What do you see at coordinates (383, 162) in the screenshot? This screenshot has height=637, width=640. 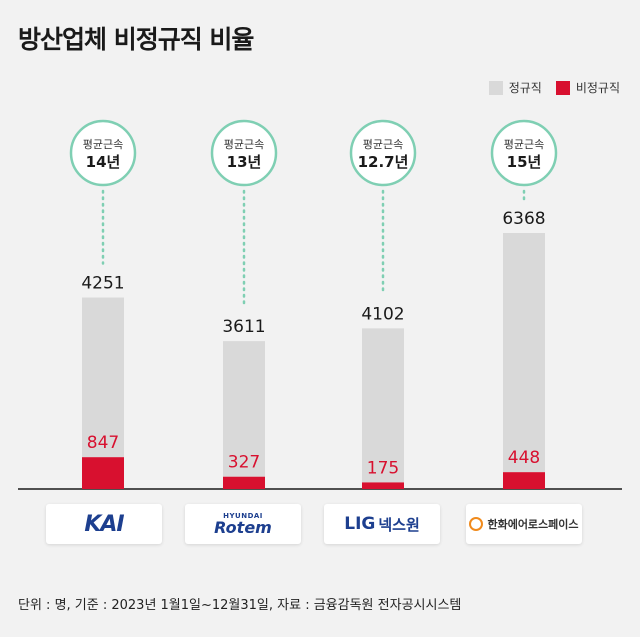 I see `tenure-value-2: 12.7년` at bounding box center [383, 162].